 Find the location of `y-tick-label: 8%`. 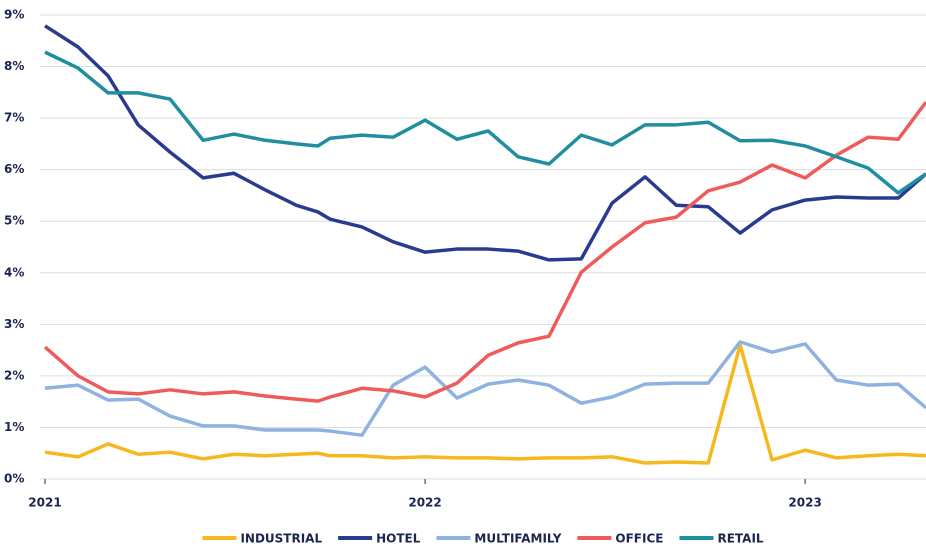

y-tick-label: 8% is located at coordinates (14, 66).